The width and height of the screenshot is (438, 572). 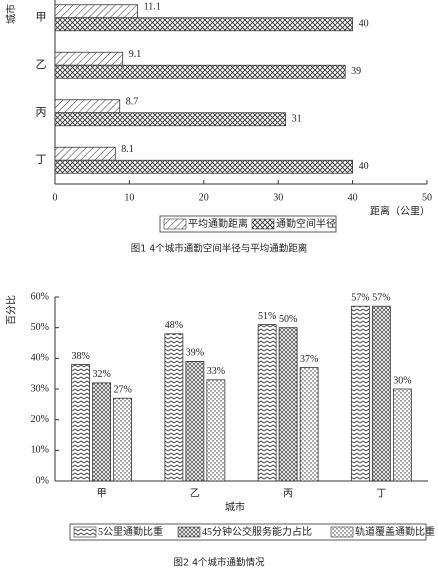 I want to click on value-label: 30%, so click(x=402, y=380).